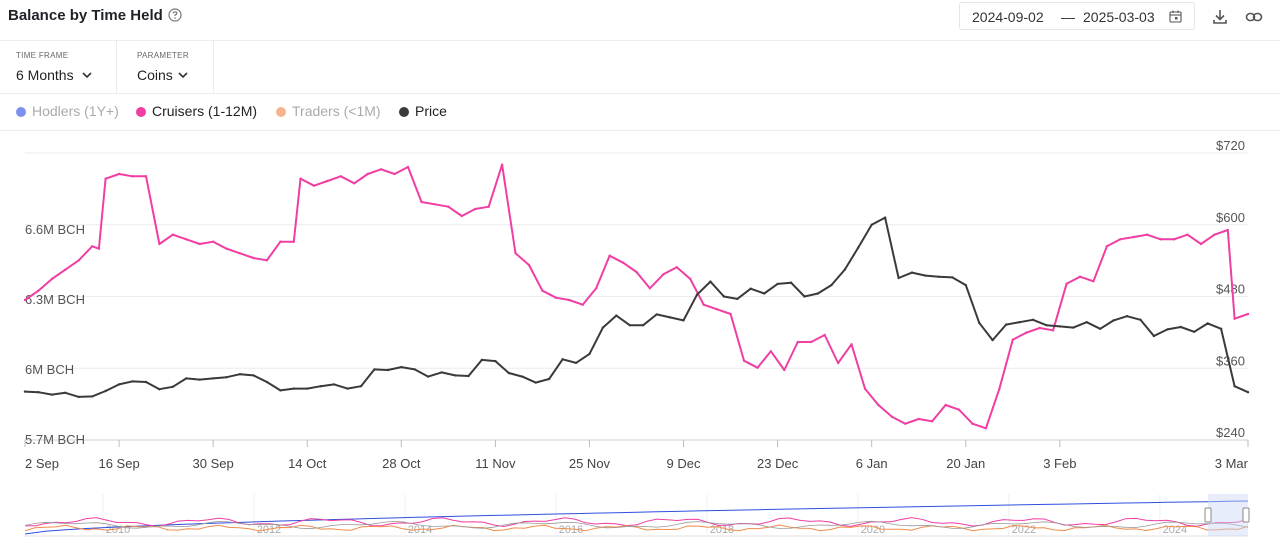 Image resolution: width=1280 pixels, height=545 pixels. I want to click on divider, so click(116, 67).